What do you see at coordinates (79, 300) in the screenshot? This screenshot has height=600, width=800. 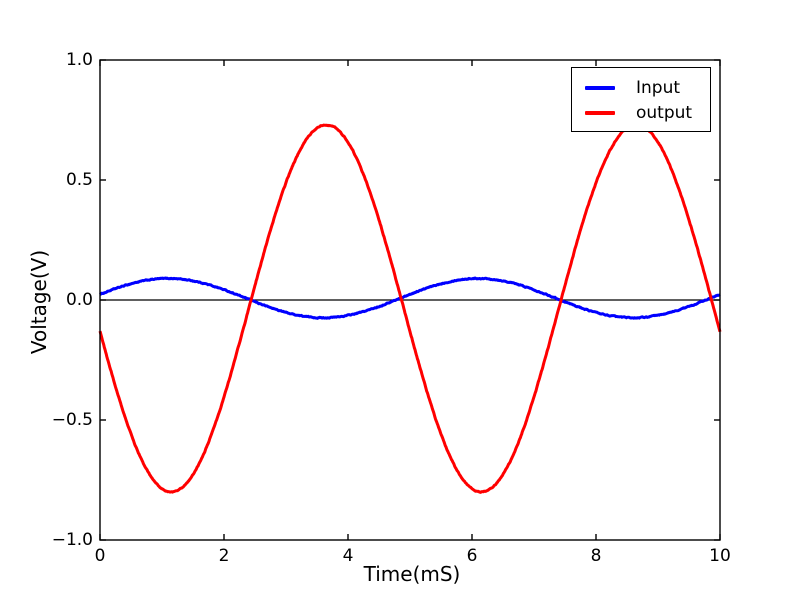 I see `y-tick-label-0.0: 0.0` at bounding box center [79, 300].